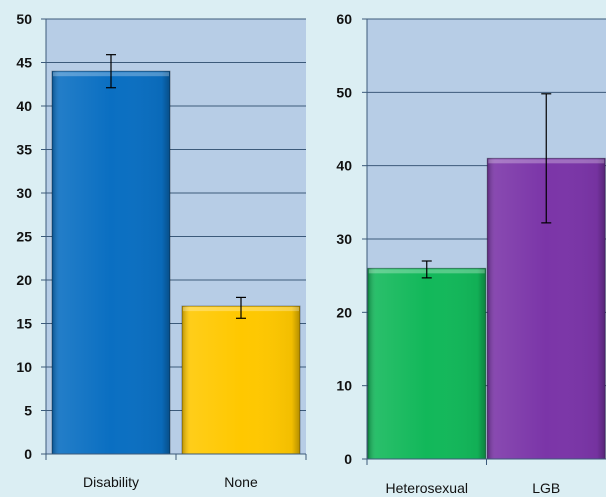 Image resolution: width=606 pixels, height=497 pixels. What do you see at coordinates (28, 411) in the screenshot?
I see `y-tick-label: 5` at bounding box center [28, 411].